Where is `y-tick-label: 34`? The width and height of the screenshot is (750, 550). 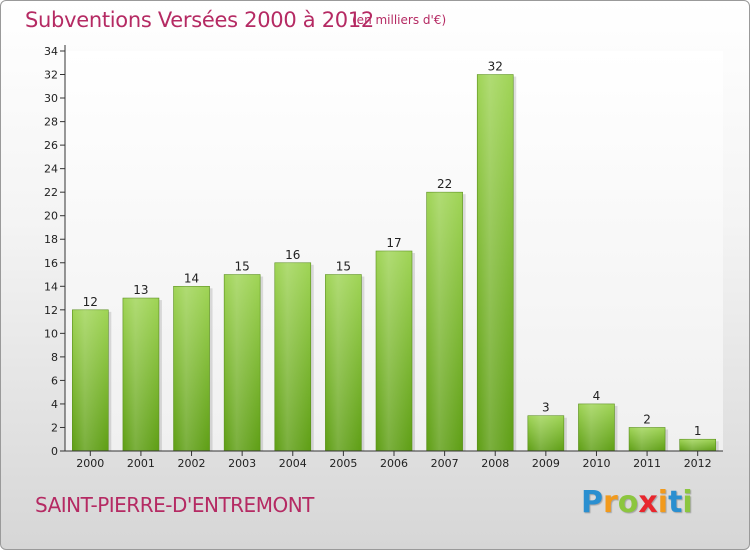
y-tick-label: 34 is located at coordinates (51, 51).